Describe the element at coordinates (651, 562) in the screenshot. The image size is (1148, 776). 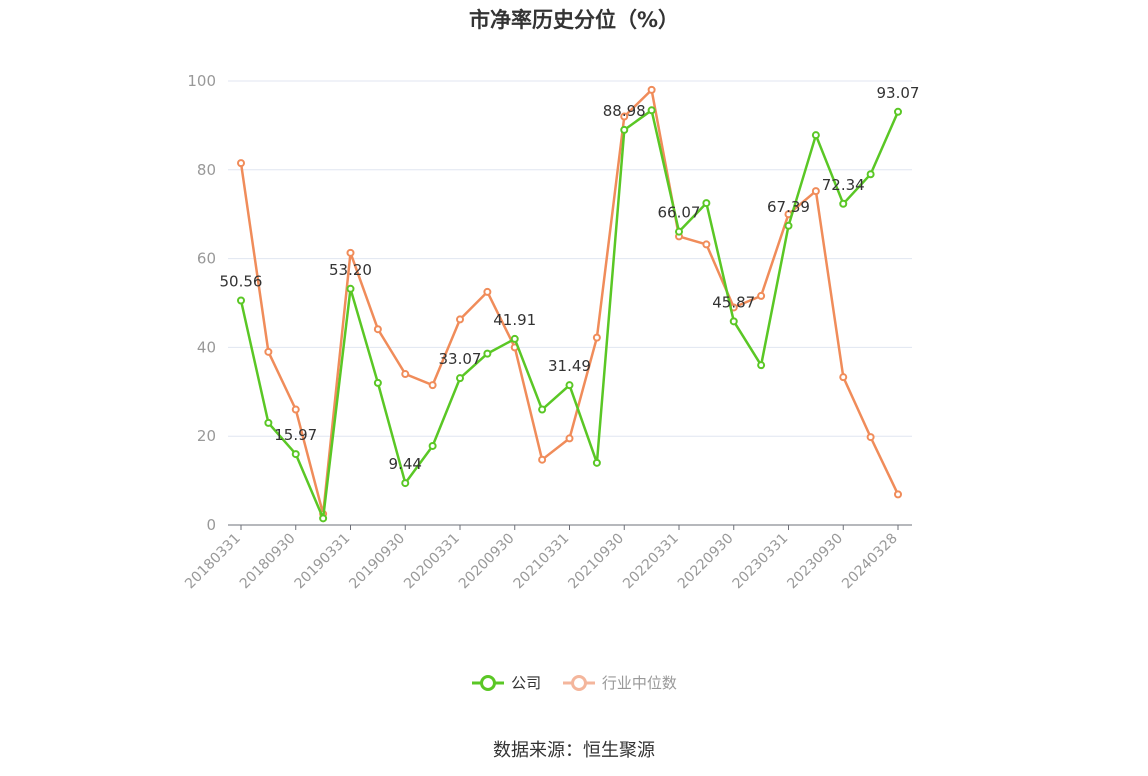
I see `x-tick-label: 20220331` at that location.